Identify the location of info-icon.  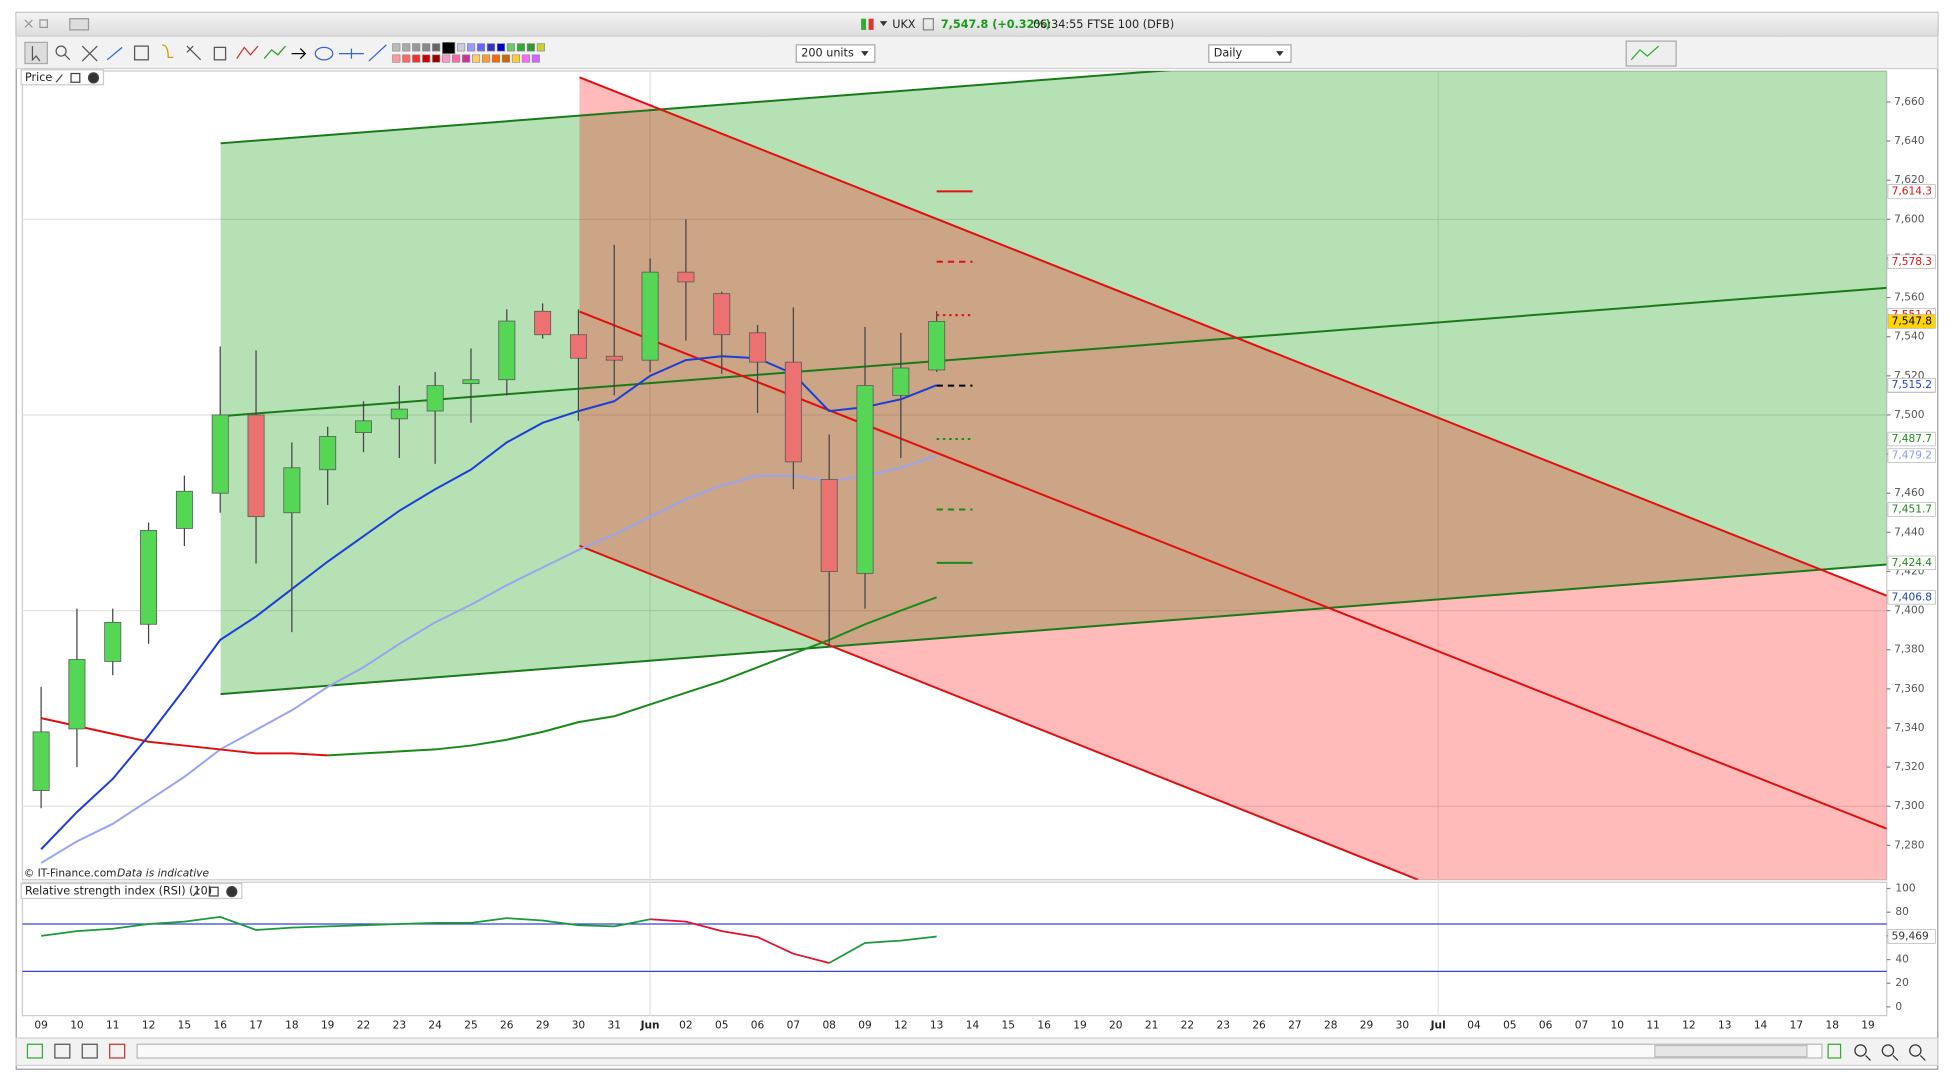
(928, 24).